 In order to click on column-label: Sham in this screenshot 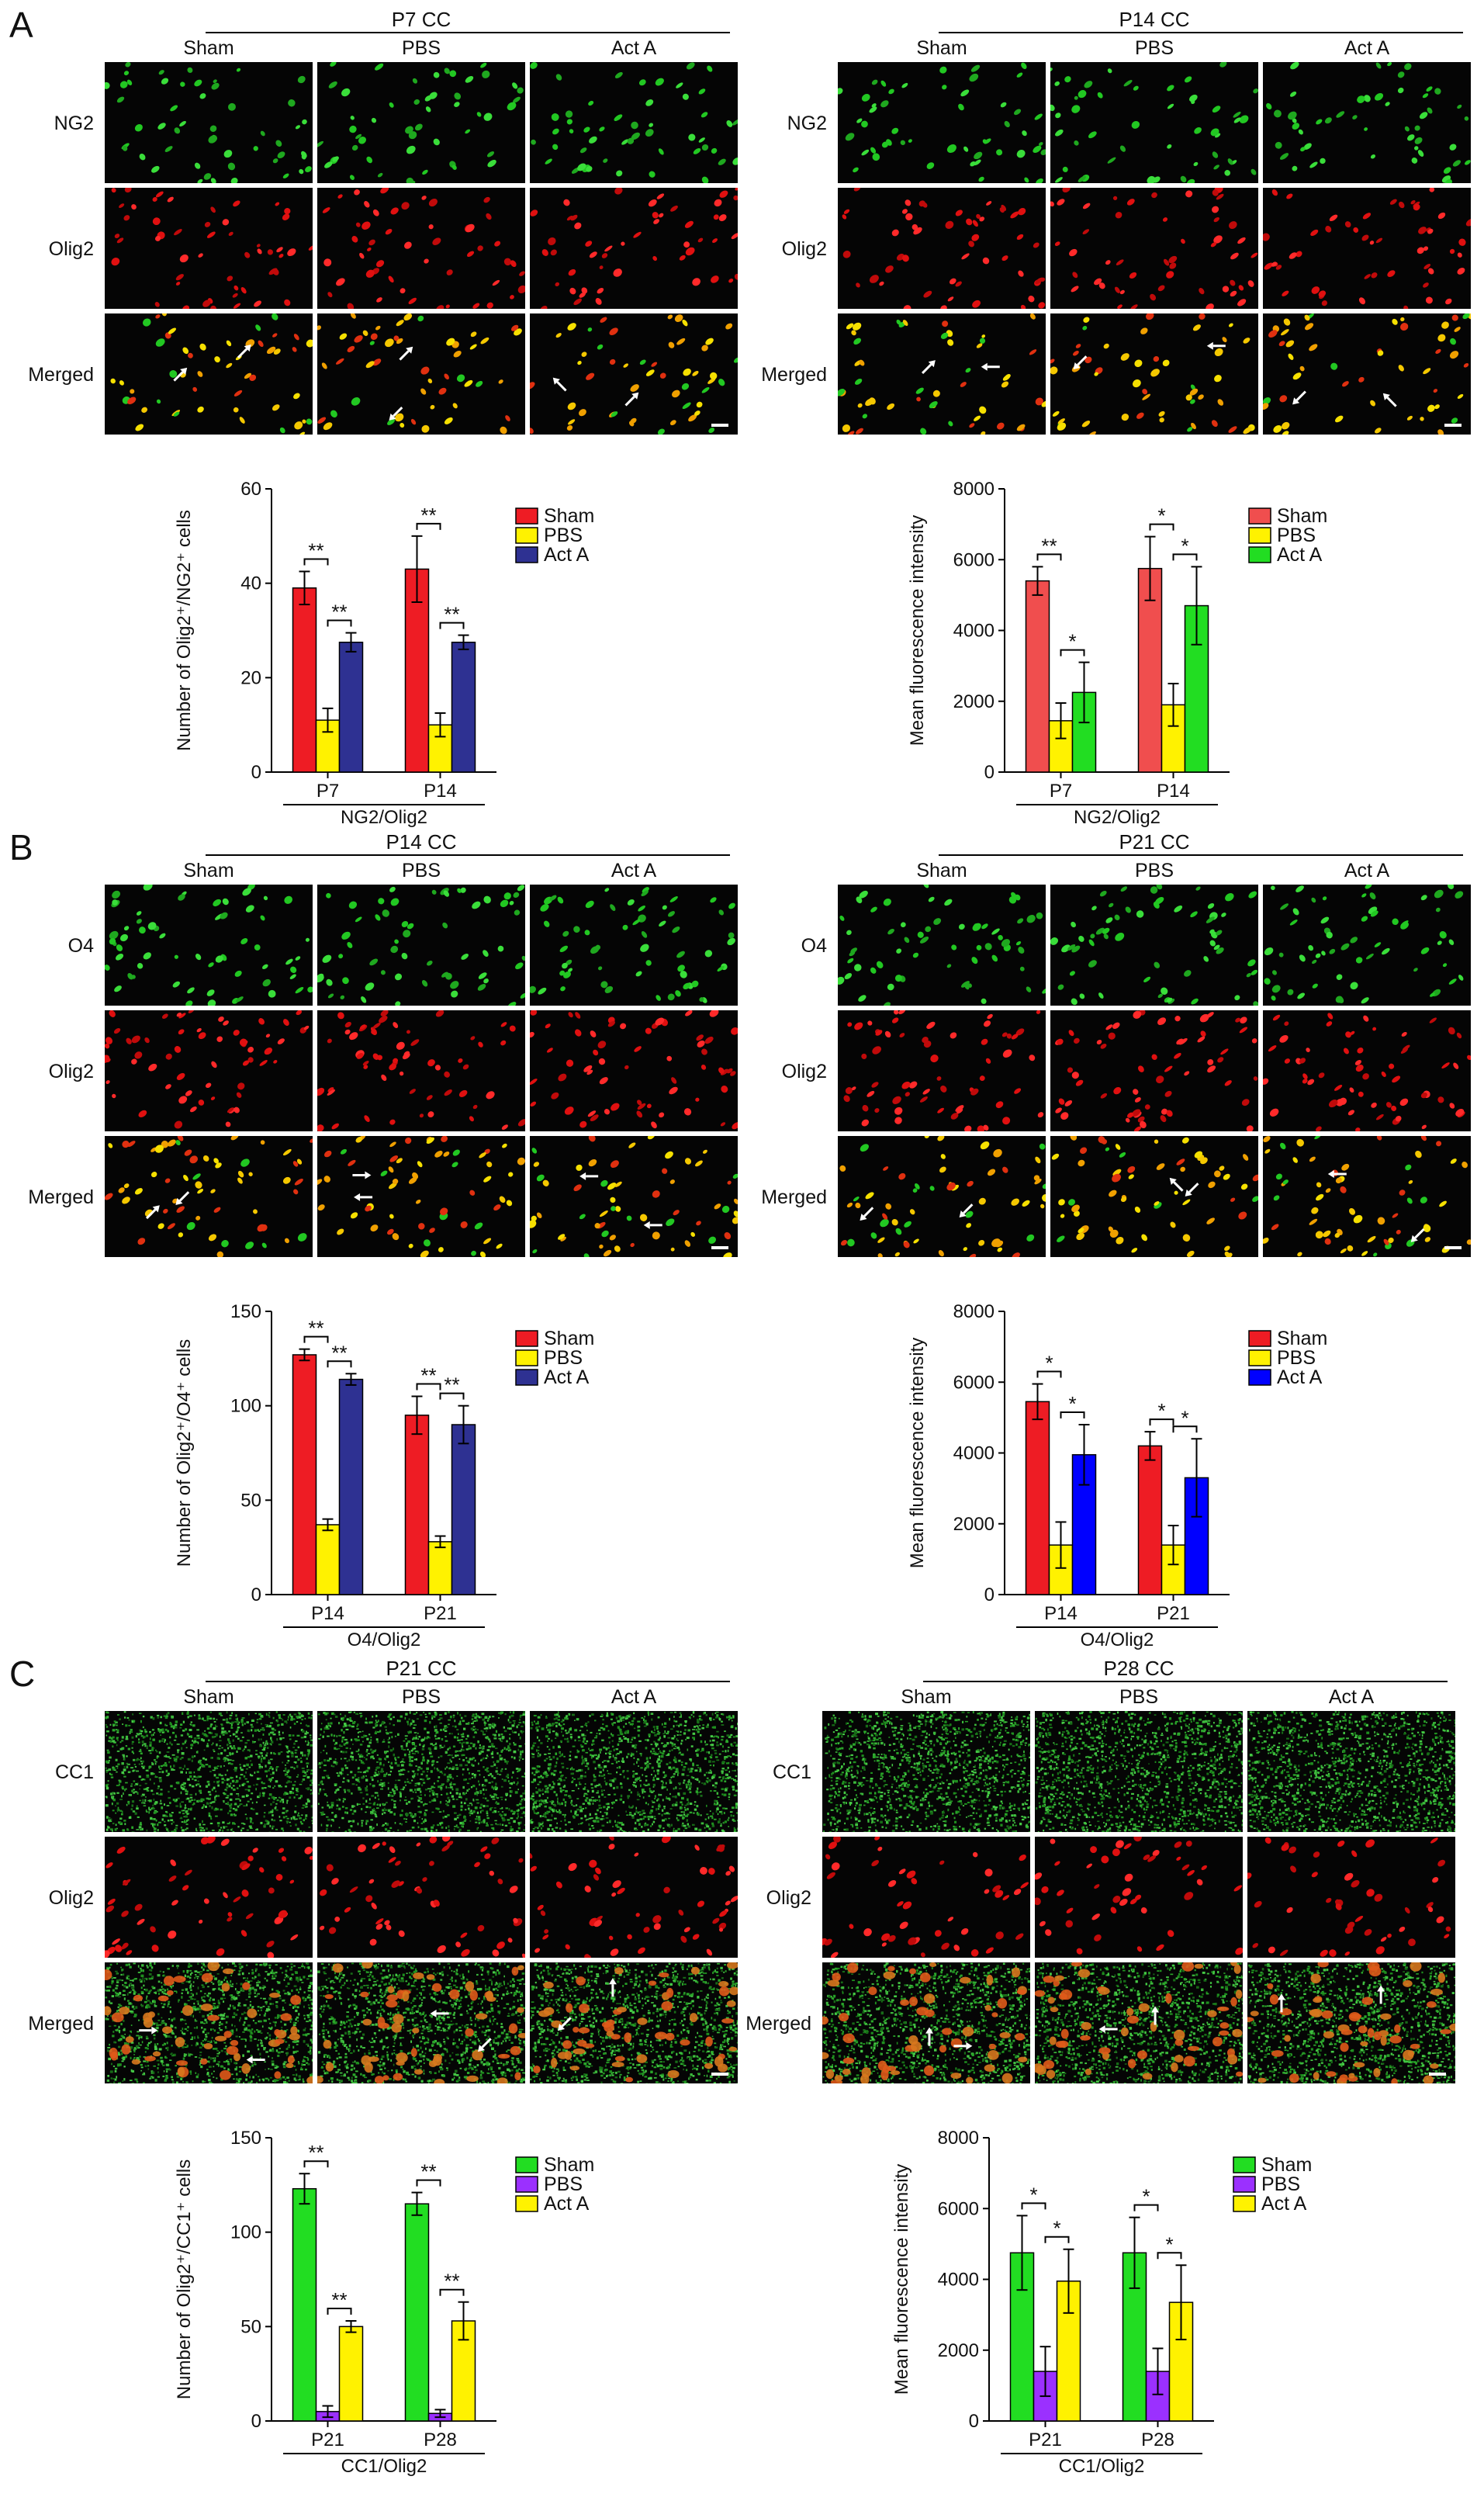, I will do `click(208, 1697)`.